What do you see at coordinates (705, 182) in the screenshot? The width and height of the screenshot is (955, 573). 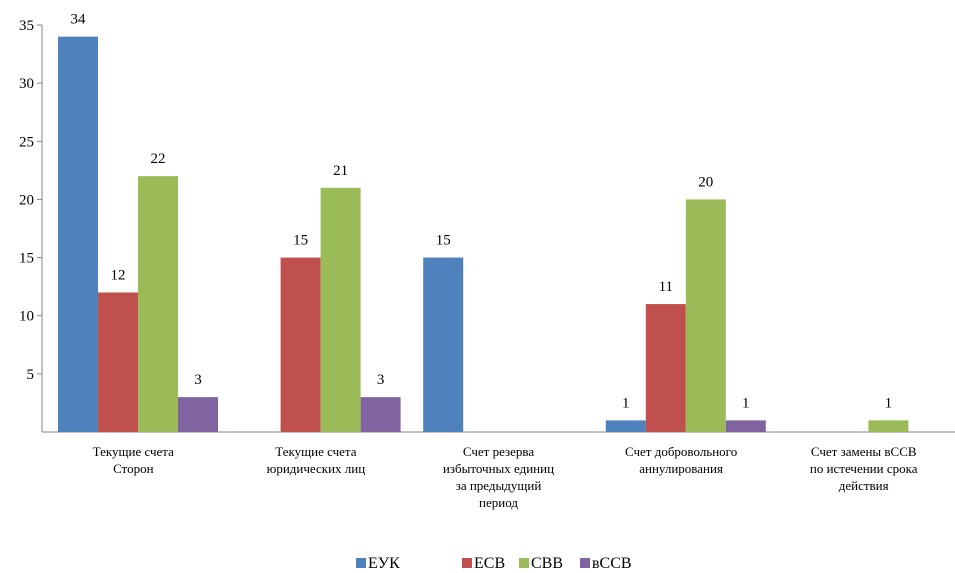 I see `data-label: 20` at bounding box center [705, 182].